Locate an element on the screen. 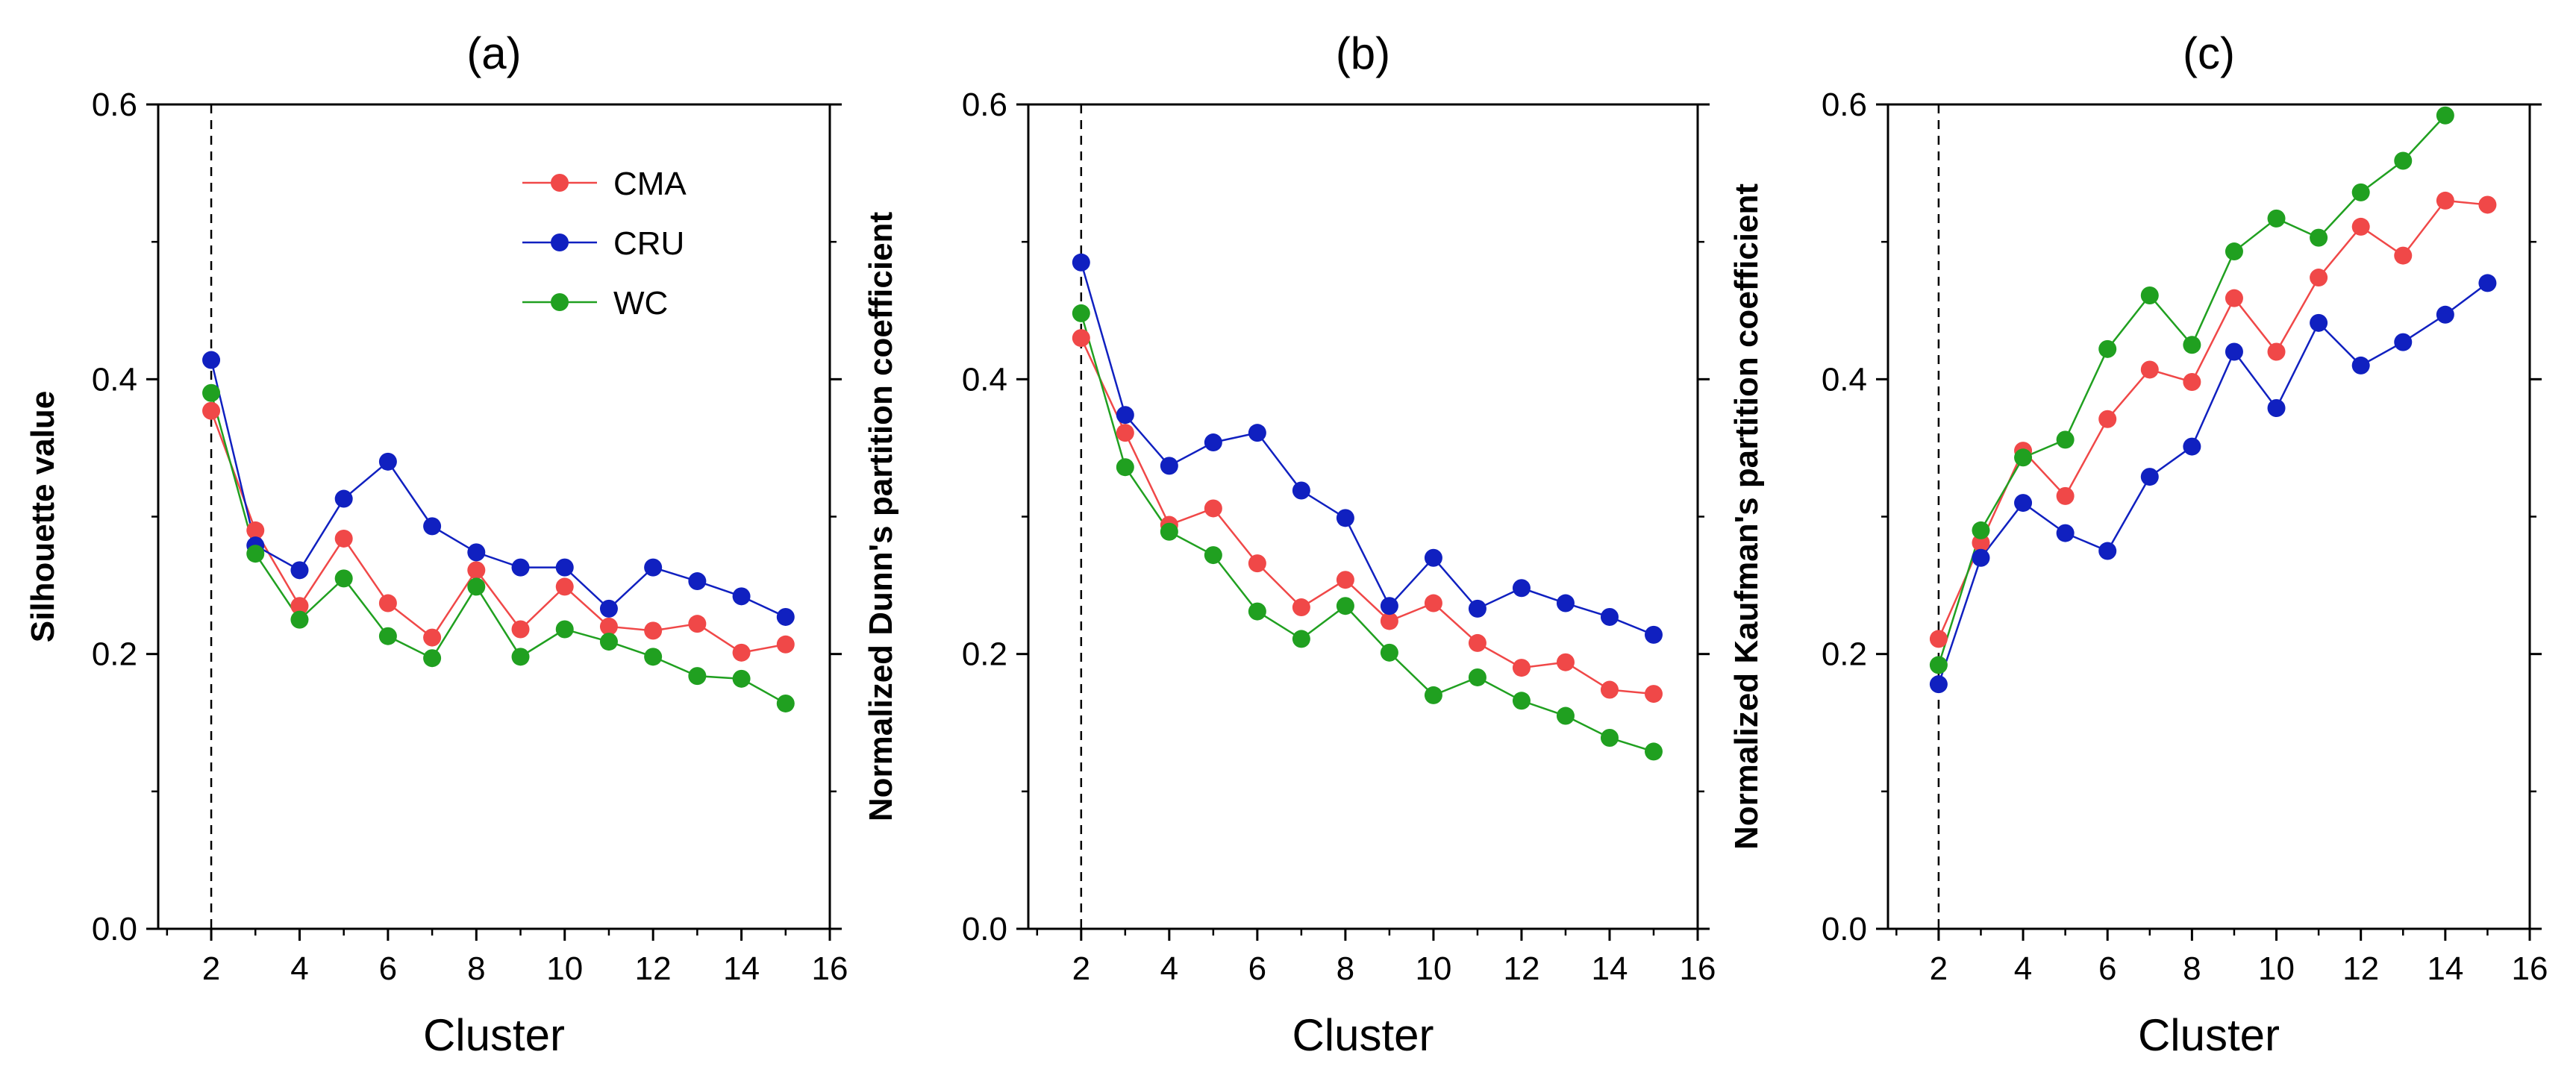  panel-b-xtick-label: 10 is located at coordinates (1433, 968).